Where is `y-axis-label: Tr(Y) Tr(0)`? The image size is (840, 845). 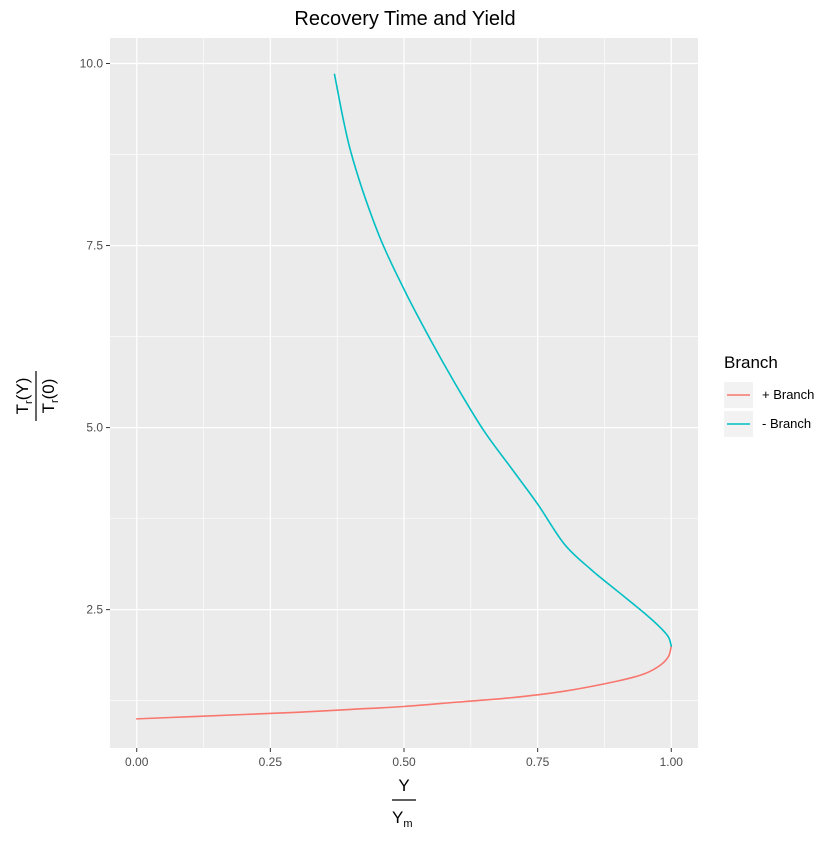
y-axis-label: Tr(Y) Tr(0) is located at coordinates (37, 396).